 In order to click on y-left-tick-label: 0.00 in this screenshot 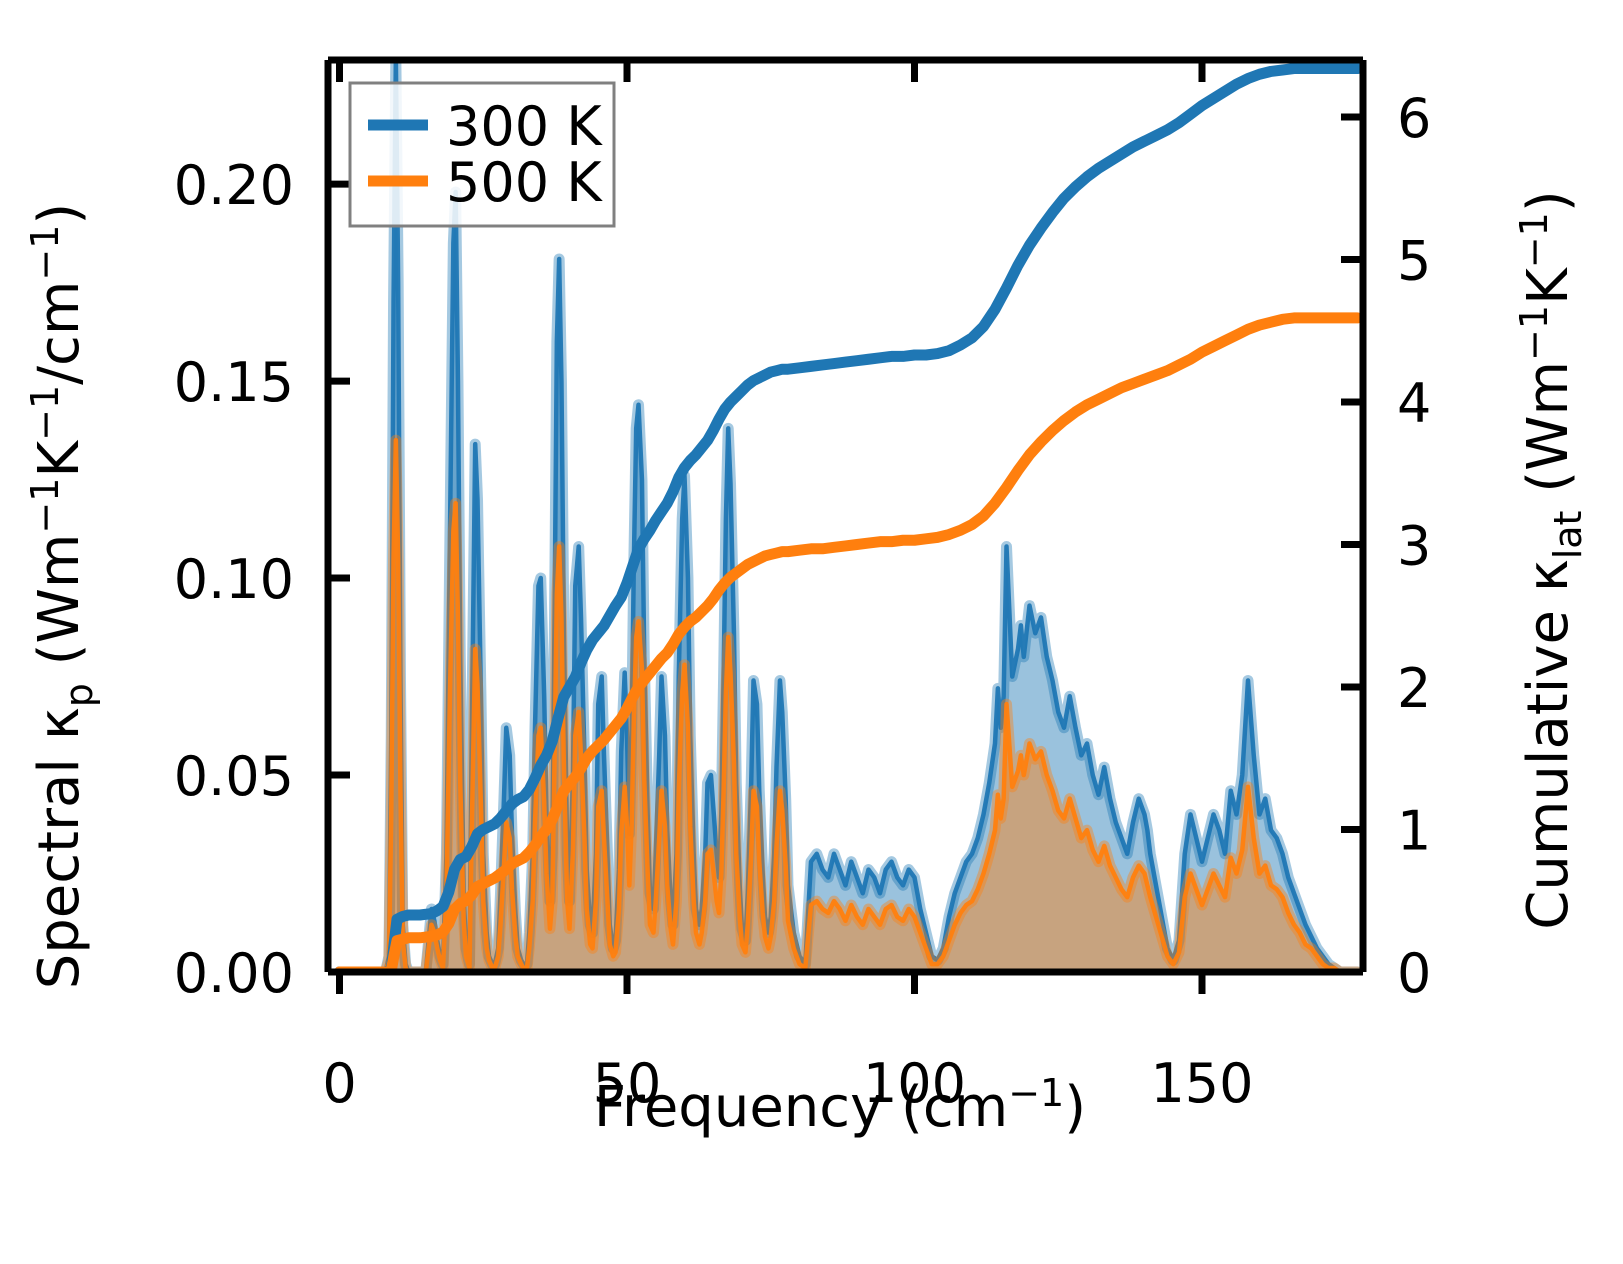, I will do `click(234, 973)`.